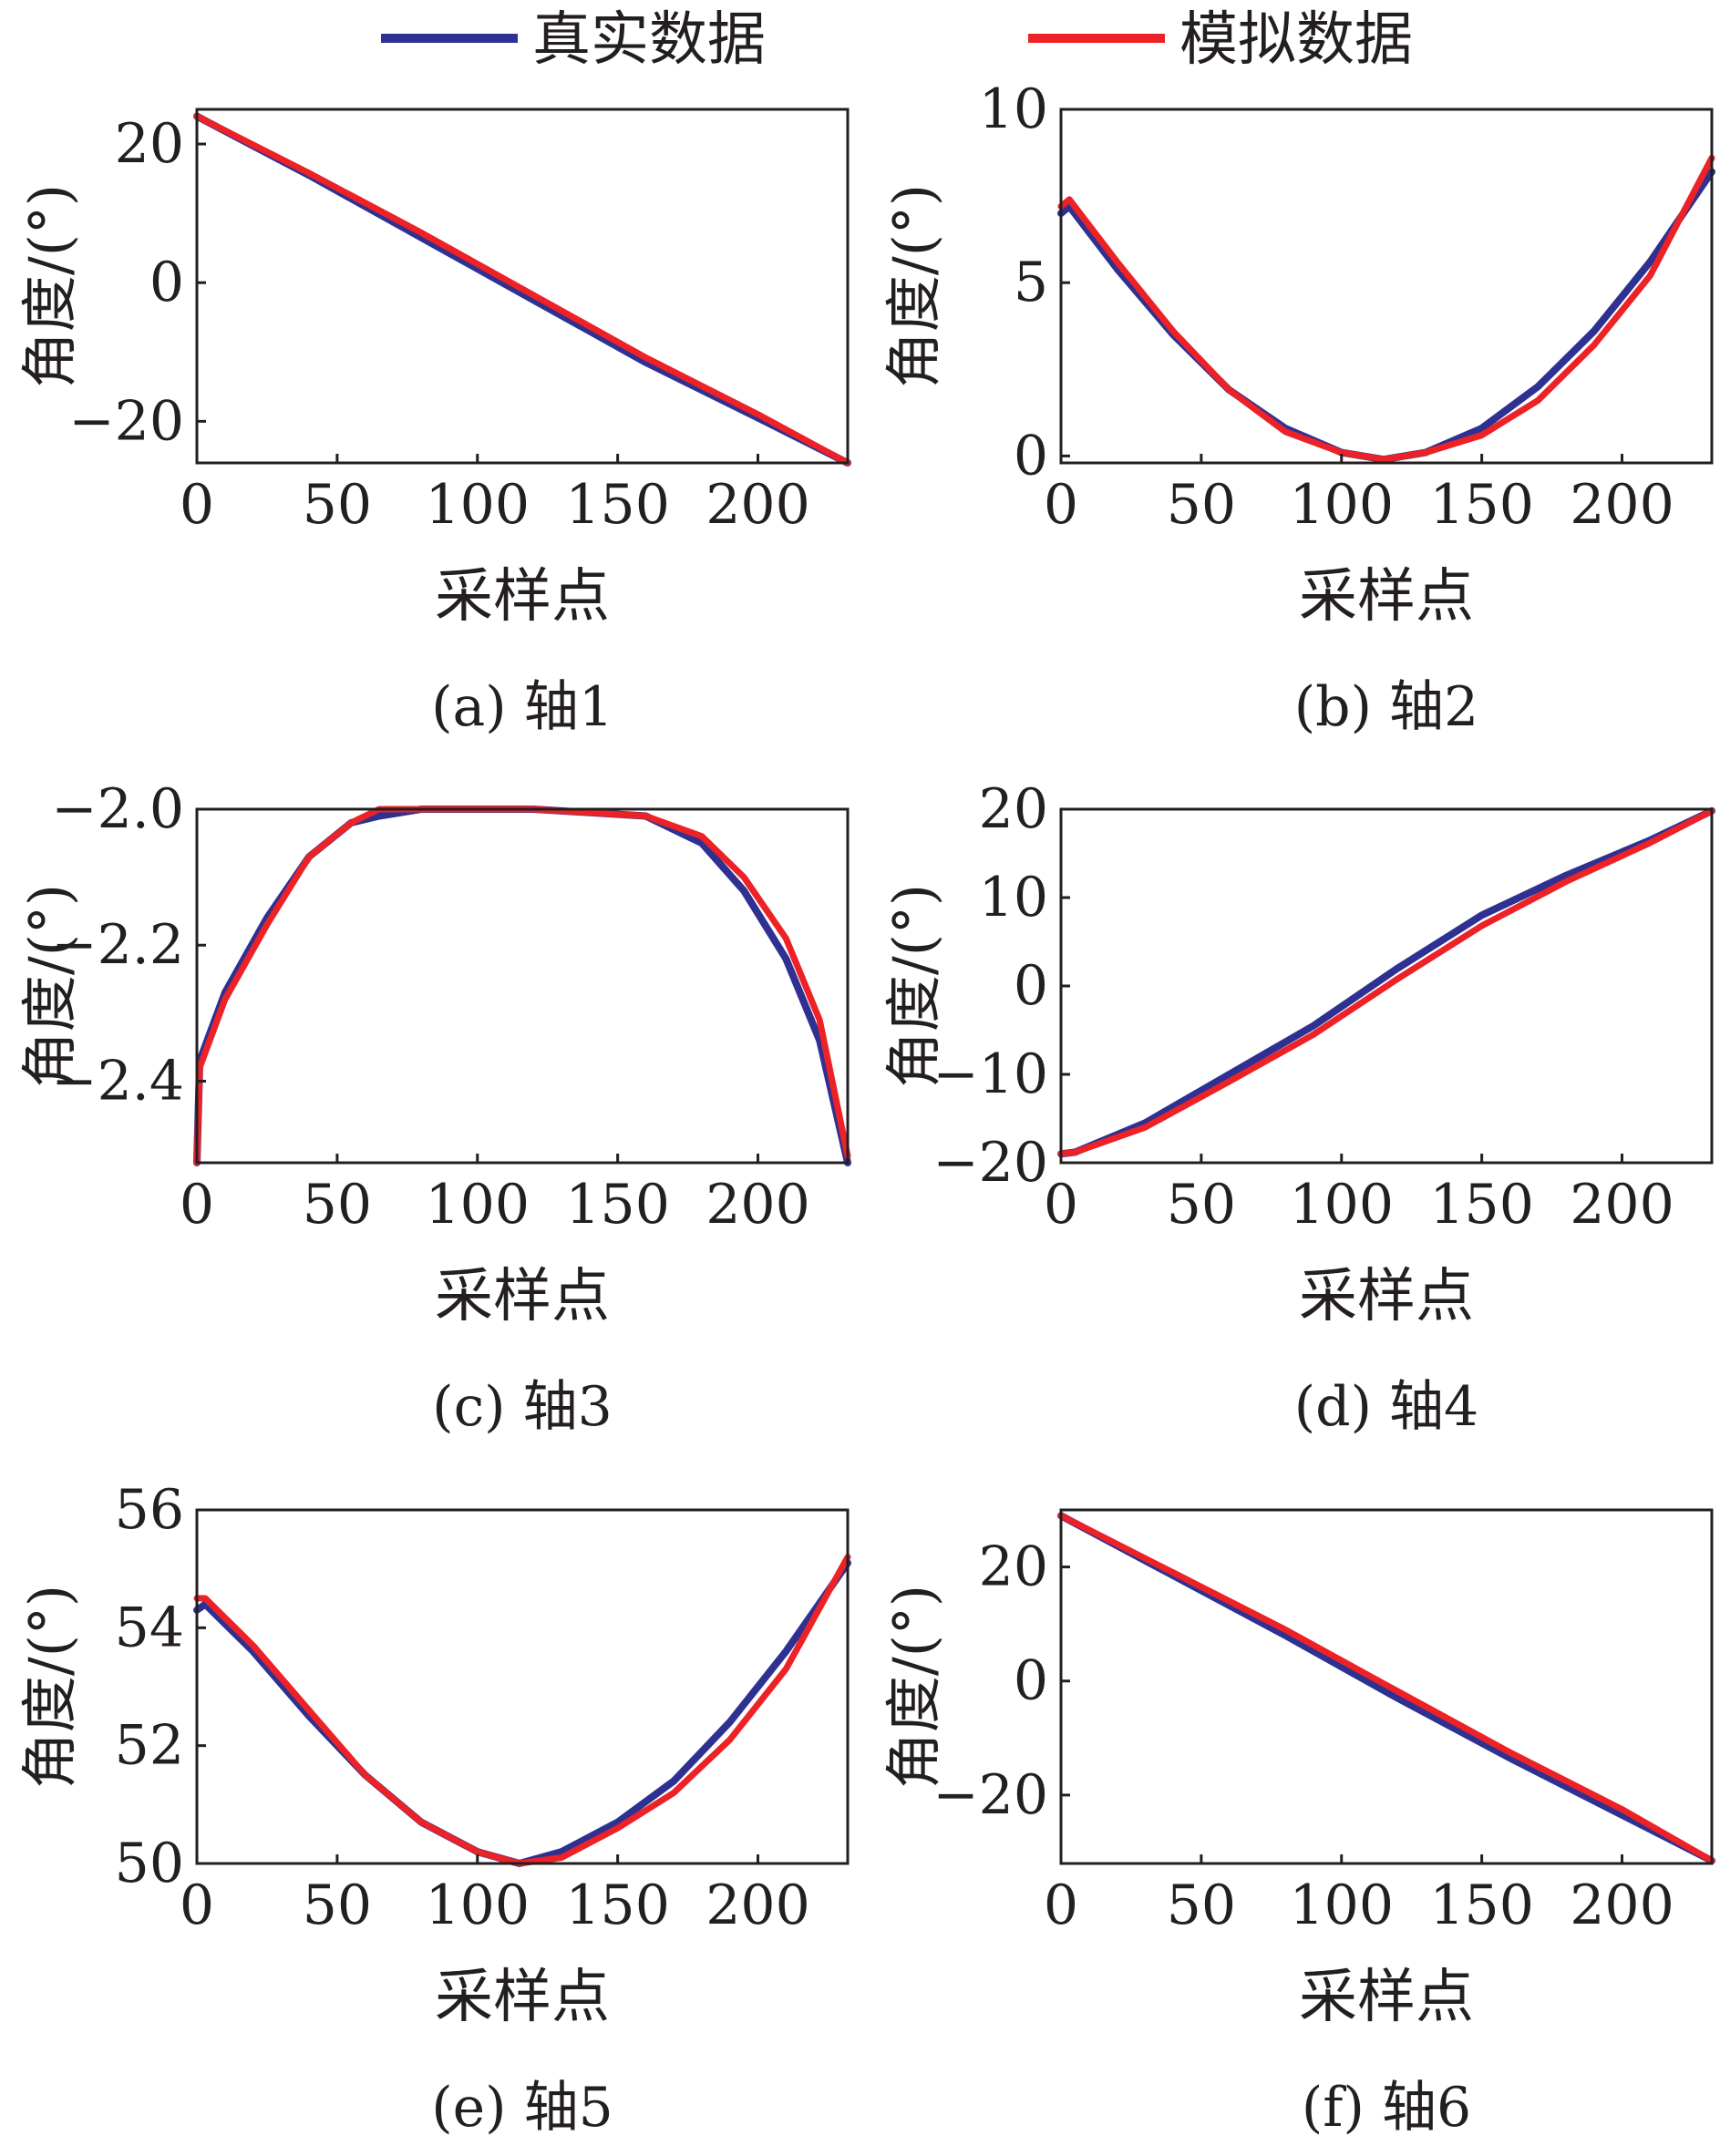 The height and width of the screenshot is (2156, 1720). I want to click on y-tick-label: 56, so click(150, 1510).